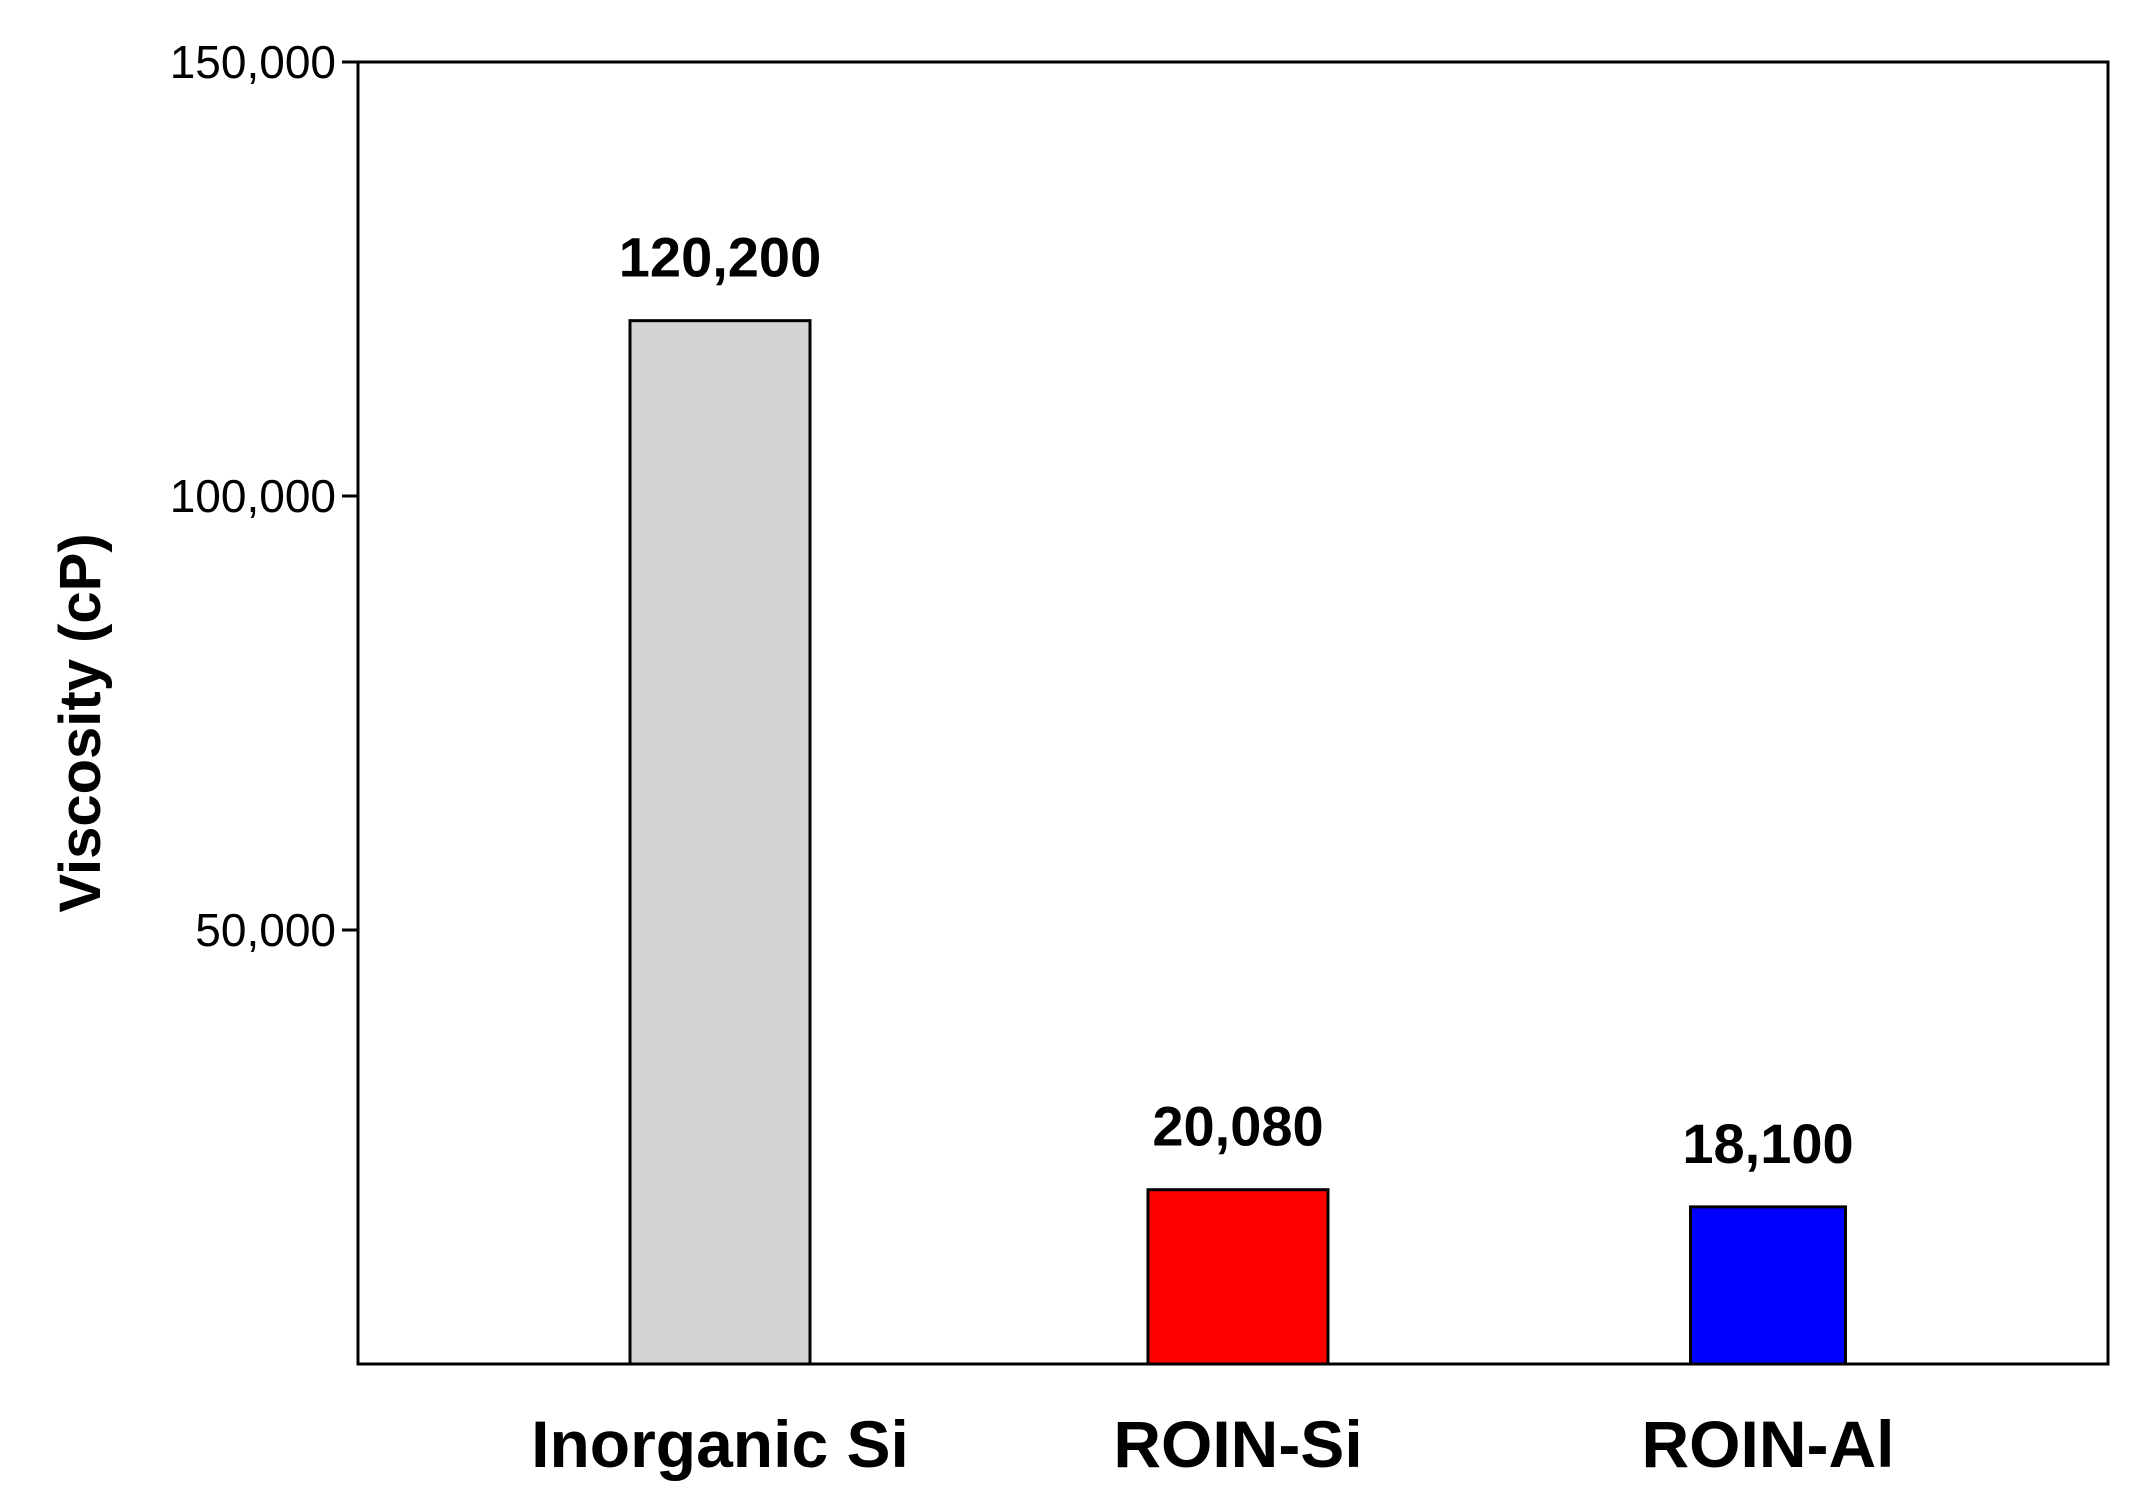  What do you see at coordinates (720, 257) in the screenshot?
I see `data-label-inorganic-si: 120,200` at bounding box center [720, 257].